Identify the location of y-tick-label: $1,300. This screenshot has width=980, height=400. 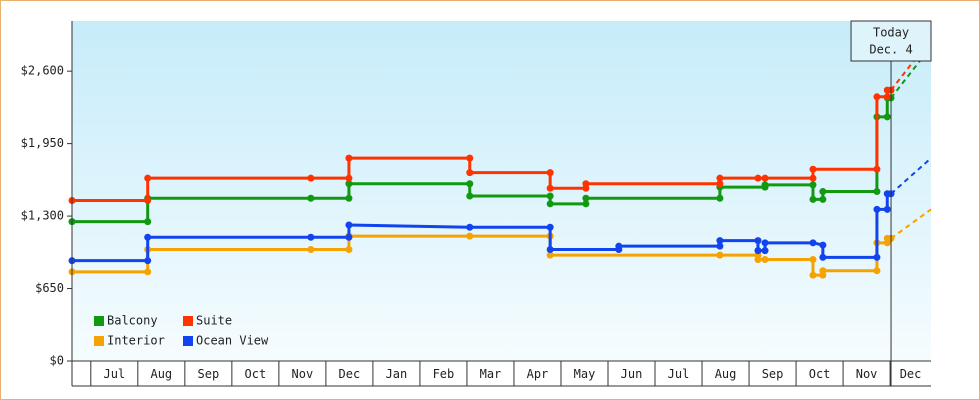
(42, 216).